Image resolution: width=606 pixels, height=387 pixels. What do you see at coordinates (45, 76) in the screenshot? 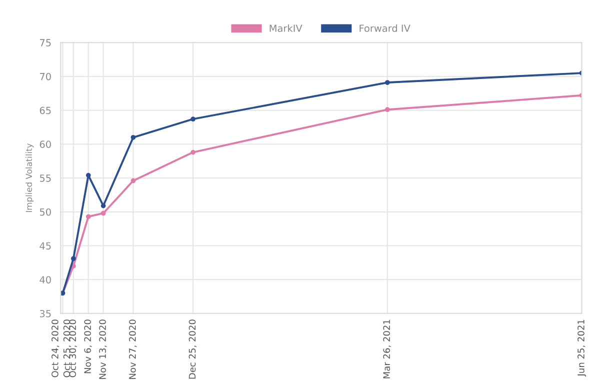
I see `y-tick-label: 70` at bounding box center [45, 76].